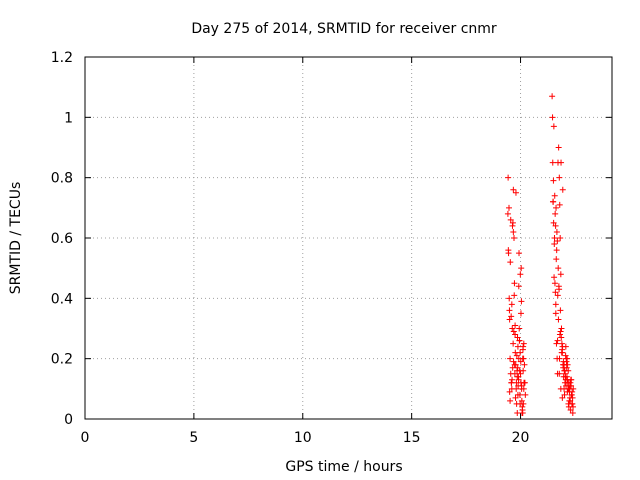  Describe the element at coordinates (85, 438) in the screenshot. I see `x-tick-label: 0` at that location.